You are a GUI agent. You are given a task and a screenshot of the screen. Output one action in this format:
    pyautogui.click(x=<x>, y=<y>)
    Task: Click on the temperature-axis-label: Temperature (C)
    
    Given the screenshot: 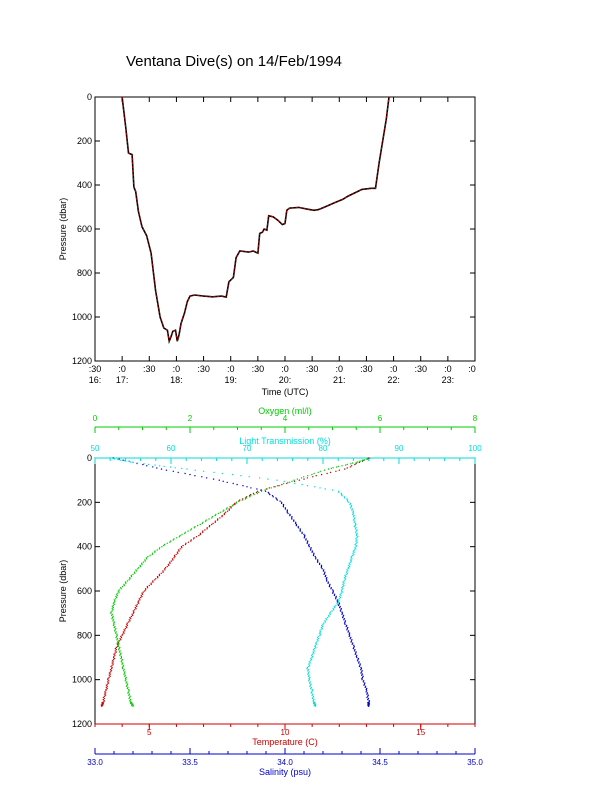 What is the action you would take?
    pyautogui.click(x=285, y=742)
    